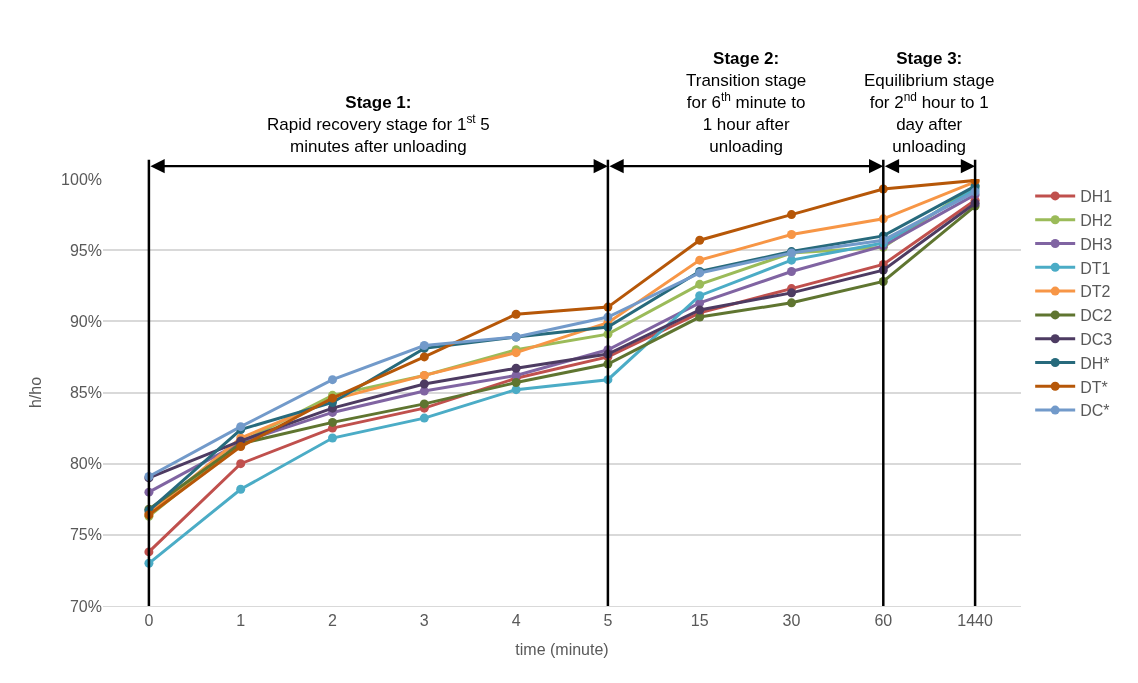 This screenshot has height=683, width=1138. I want to click on x-tick-label: 1440, so click(975, 621).